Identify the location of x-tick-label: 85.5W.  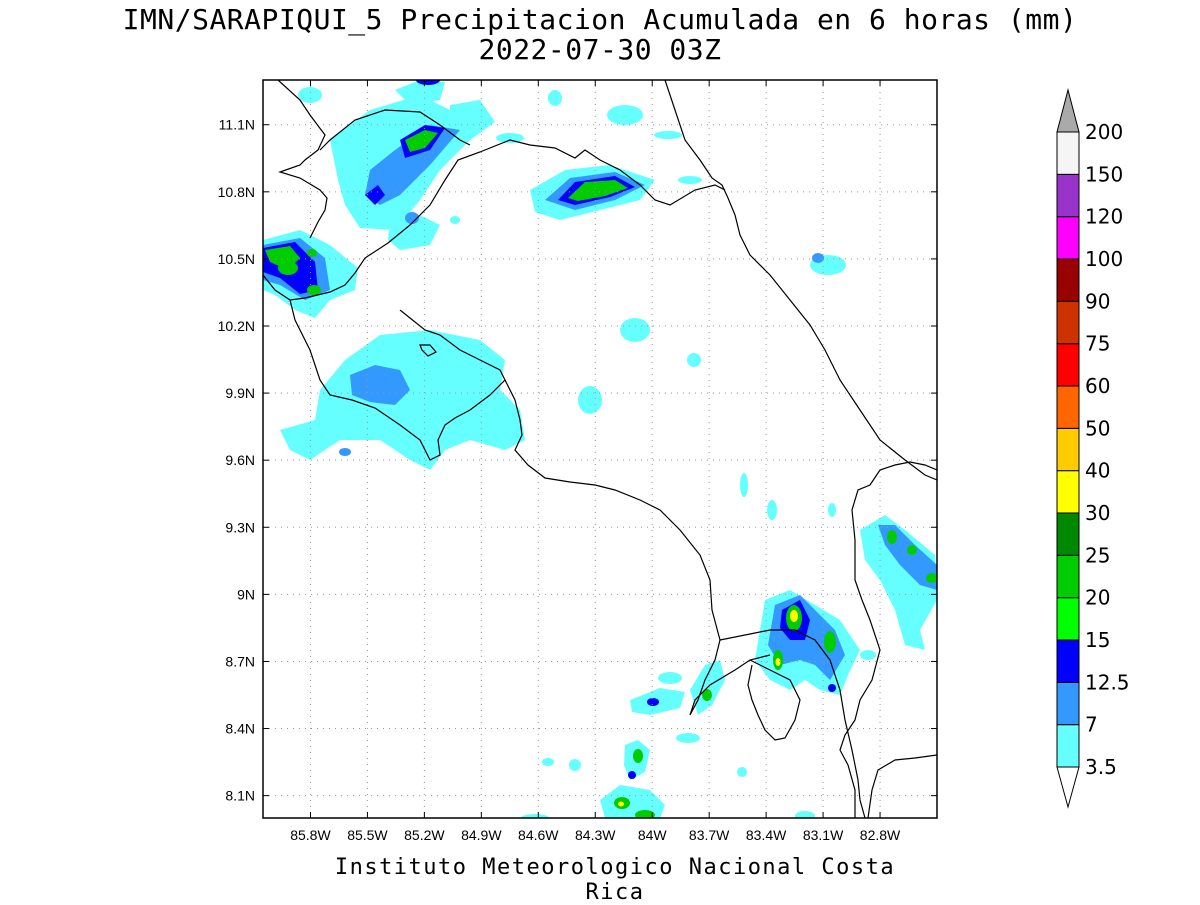
(367, 835).